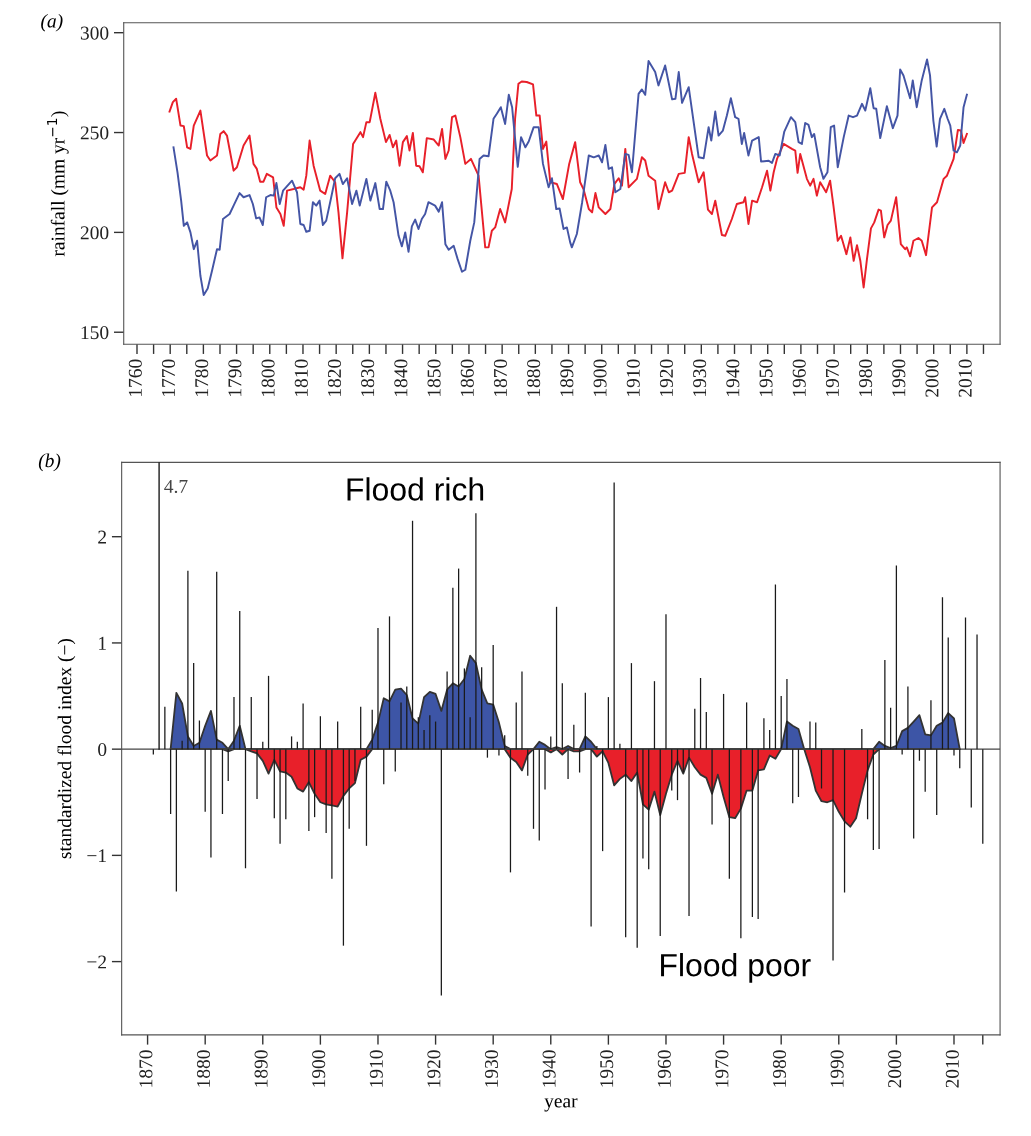  What do you see at coordinates (301, 377) in the screenshot?
I see `x-tick-label: 1810` at bounding box center [301, 377].